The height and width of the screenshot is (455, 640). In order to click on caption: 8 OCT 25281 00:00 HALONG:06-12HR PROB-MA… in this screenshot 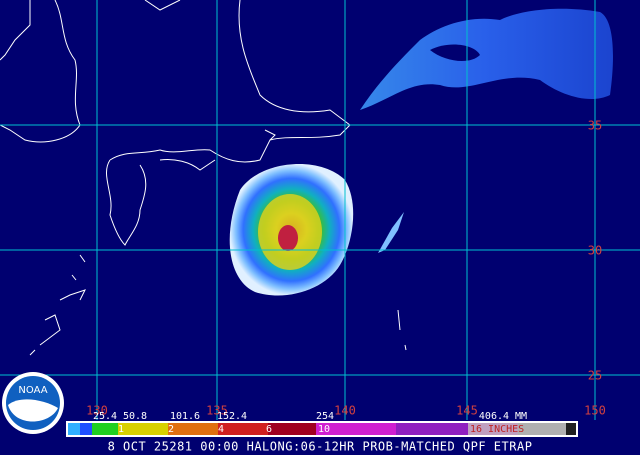, I will do `click(320, 447)`.